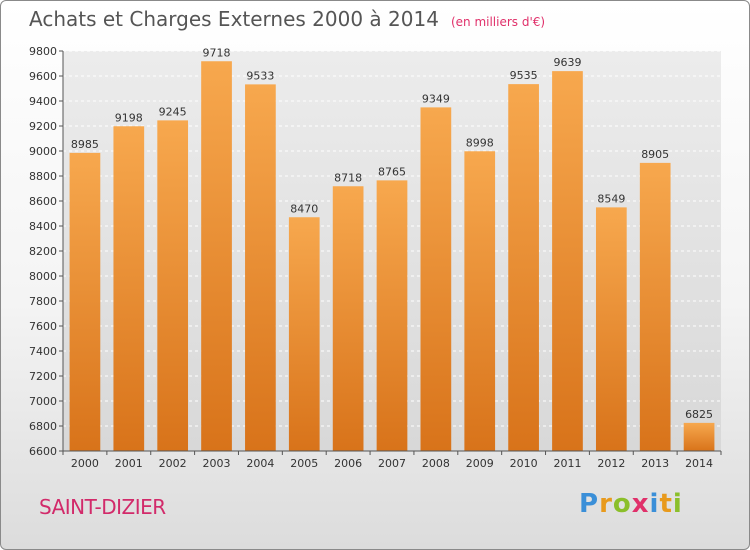 This screenshot has height=550, width=750. Describe the element at coordinates (498, 22) in the screenshot. I see `chart-subtitle: (en milliers d'€)` at that location.